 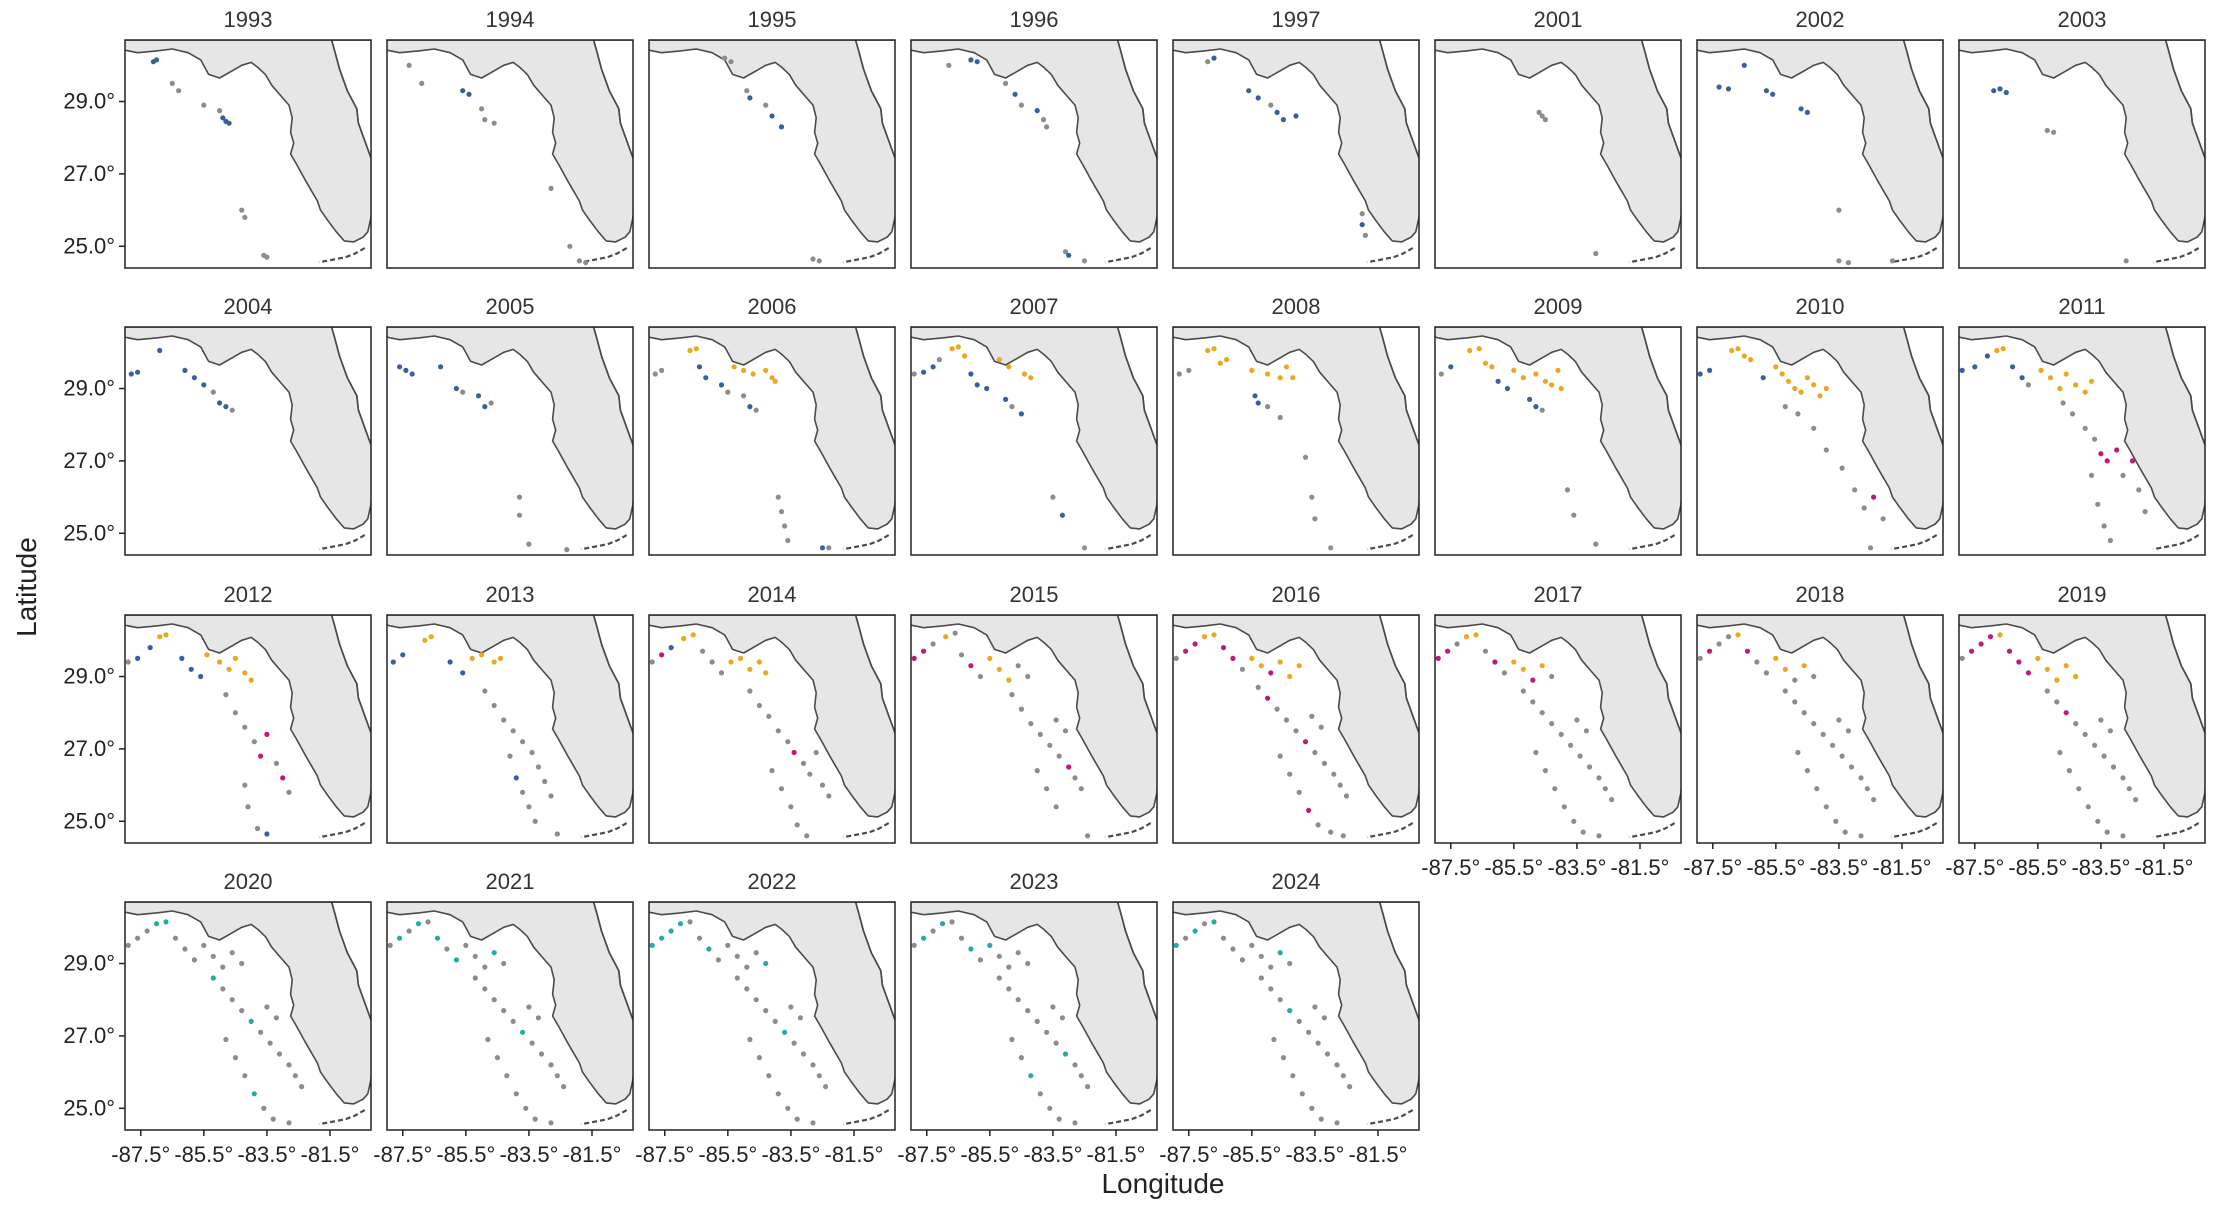 I want to click on panel-2006: 2006, so click(x=772, y=425).